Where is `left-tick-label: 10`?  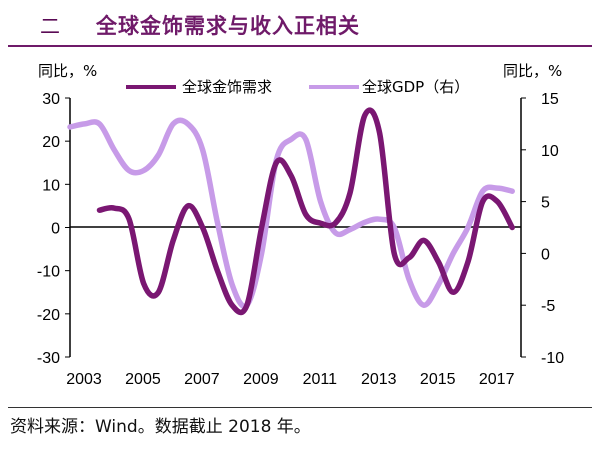
left-tick-label: 10 is located at coordinates (51, 185).